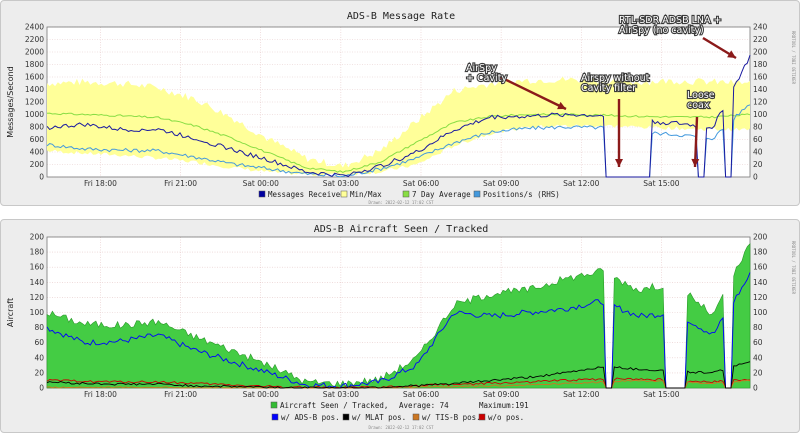 This screenshot has height=434, width=800. What do you see at coordinates (37, 297) in the screenshot?
I see `aircraft-ytick-label: 120` at bounding box center [37, 297].